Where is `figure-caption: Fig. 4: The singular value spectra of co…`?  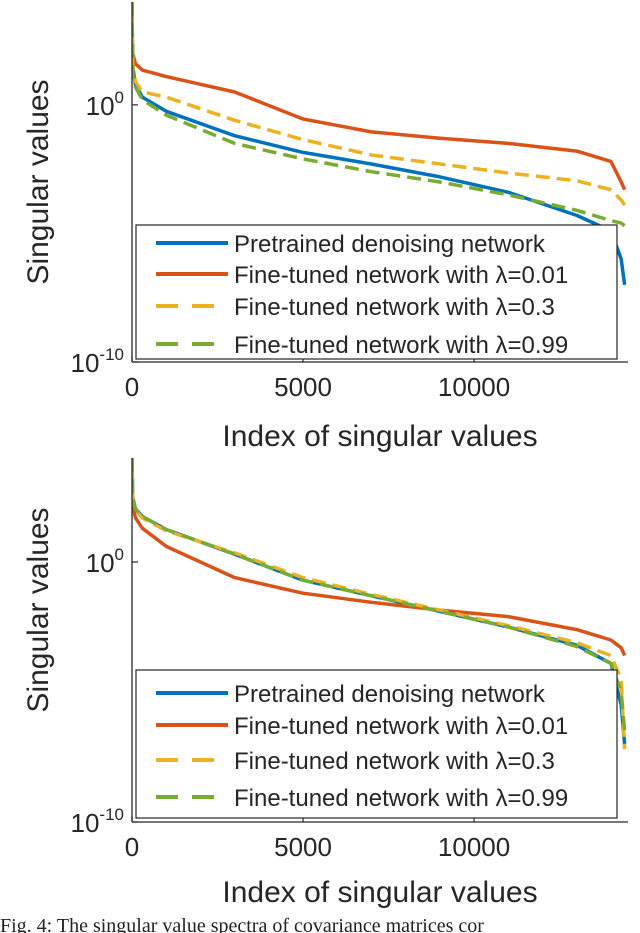 figure-caption: Fig. 4: The singular value spectra of co… is located at coordinates (242, 924).